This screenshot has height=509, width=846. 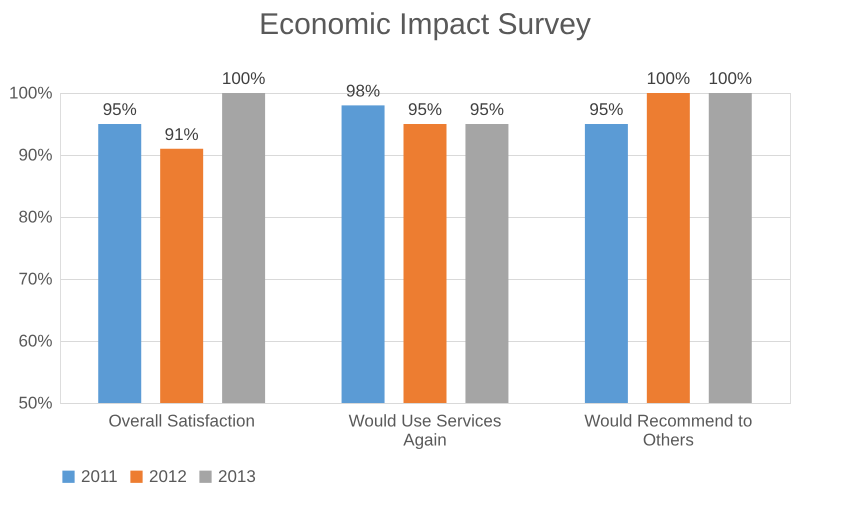 I want to click on y-tick-label: 100%, so click(x=30, y=93).